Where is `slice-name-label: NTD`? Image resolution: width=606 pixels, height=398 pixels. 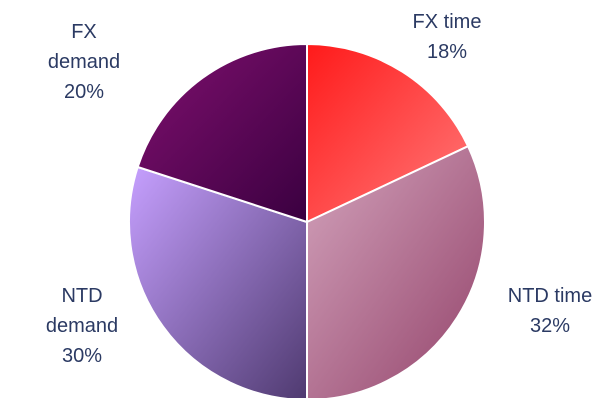
slice-name-label: NTD is located at coordinates (81, 296).